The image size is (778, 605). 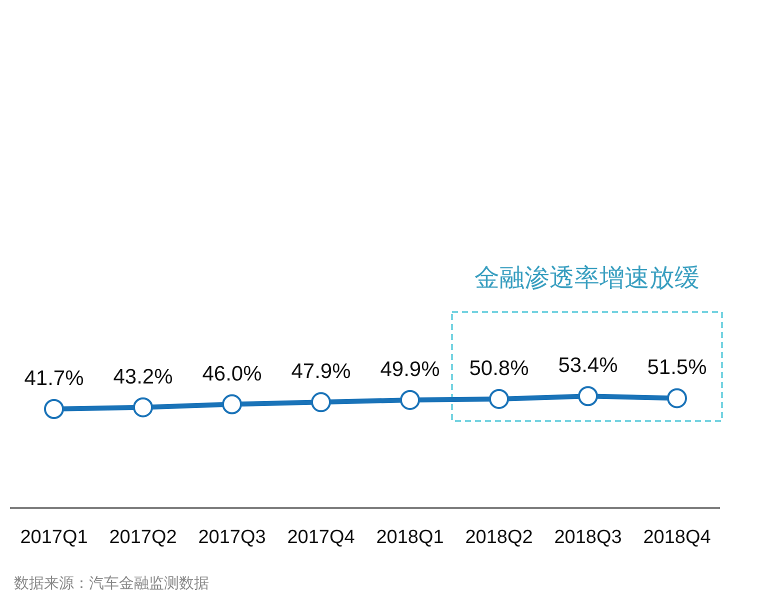 What do you see at coordinates (232, 537) in the screenshot?
I see `x-tick-label: 2017Q3` at bounding box center [232, 537].